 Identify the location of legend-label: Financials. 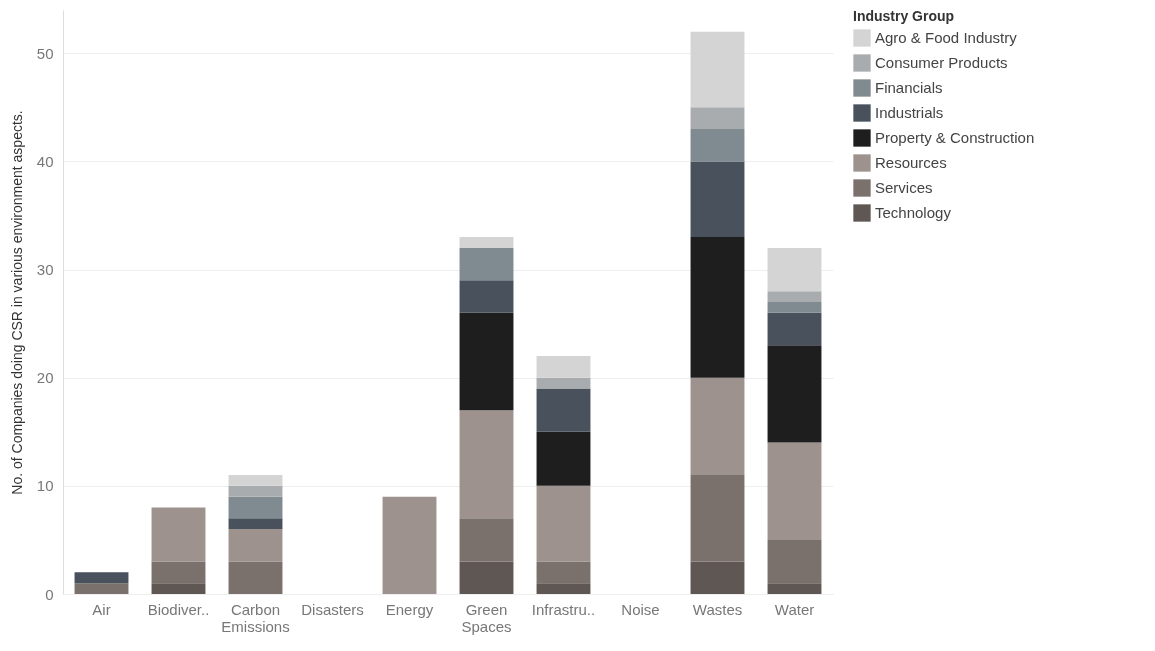
(909, 87).